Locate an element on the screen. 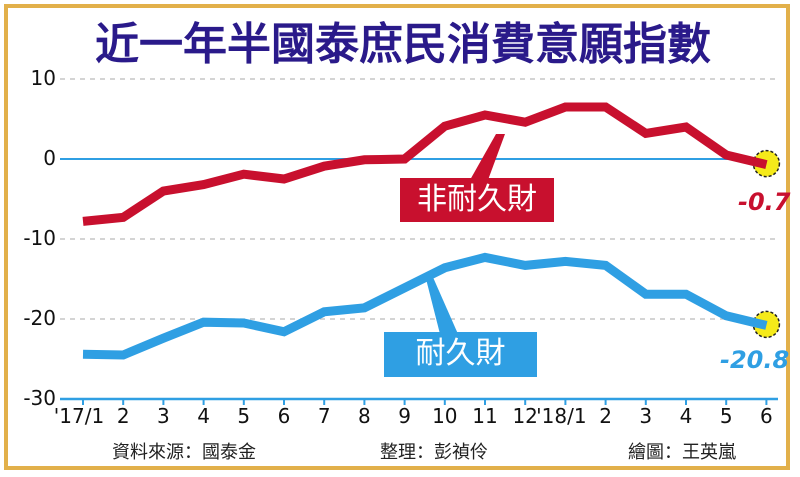  y-tick-label: 0 is located at coordinates (49, 158).